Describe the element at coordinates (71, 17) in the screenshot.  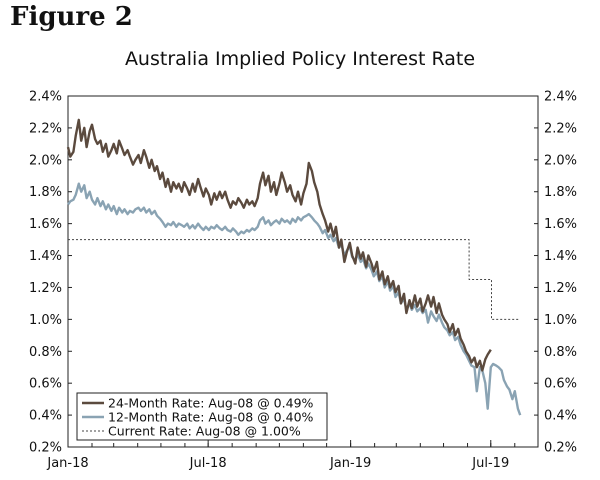
I see `figure-label: Figure 2` at that location.